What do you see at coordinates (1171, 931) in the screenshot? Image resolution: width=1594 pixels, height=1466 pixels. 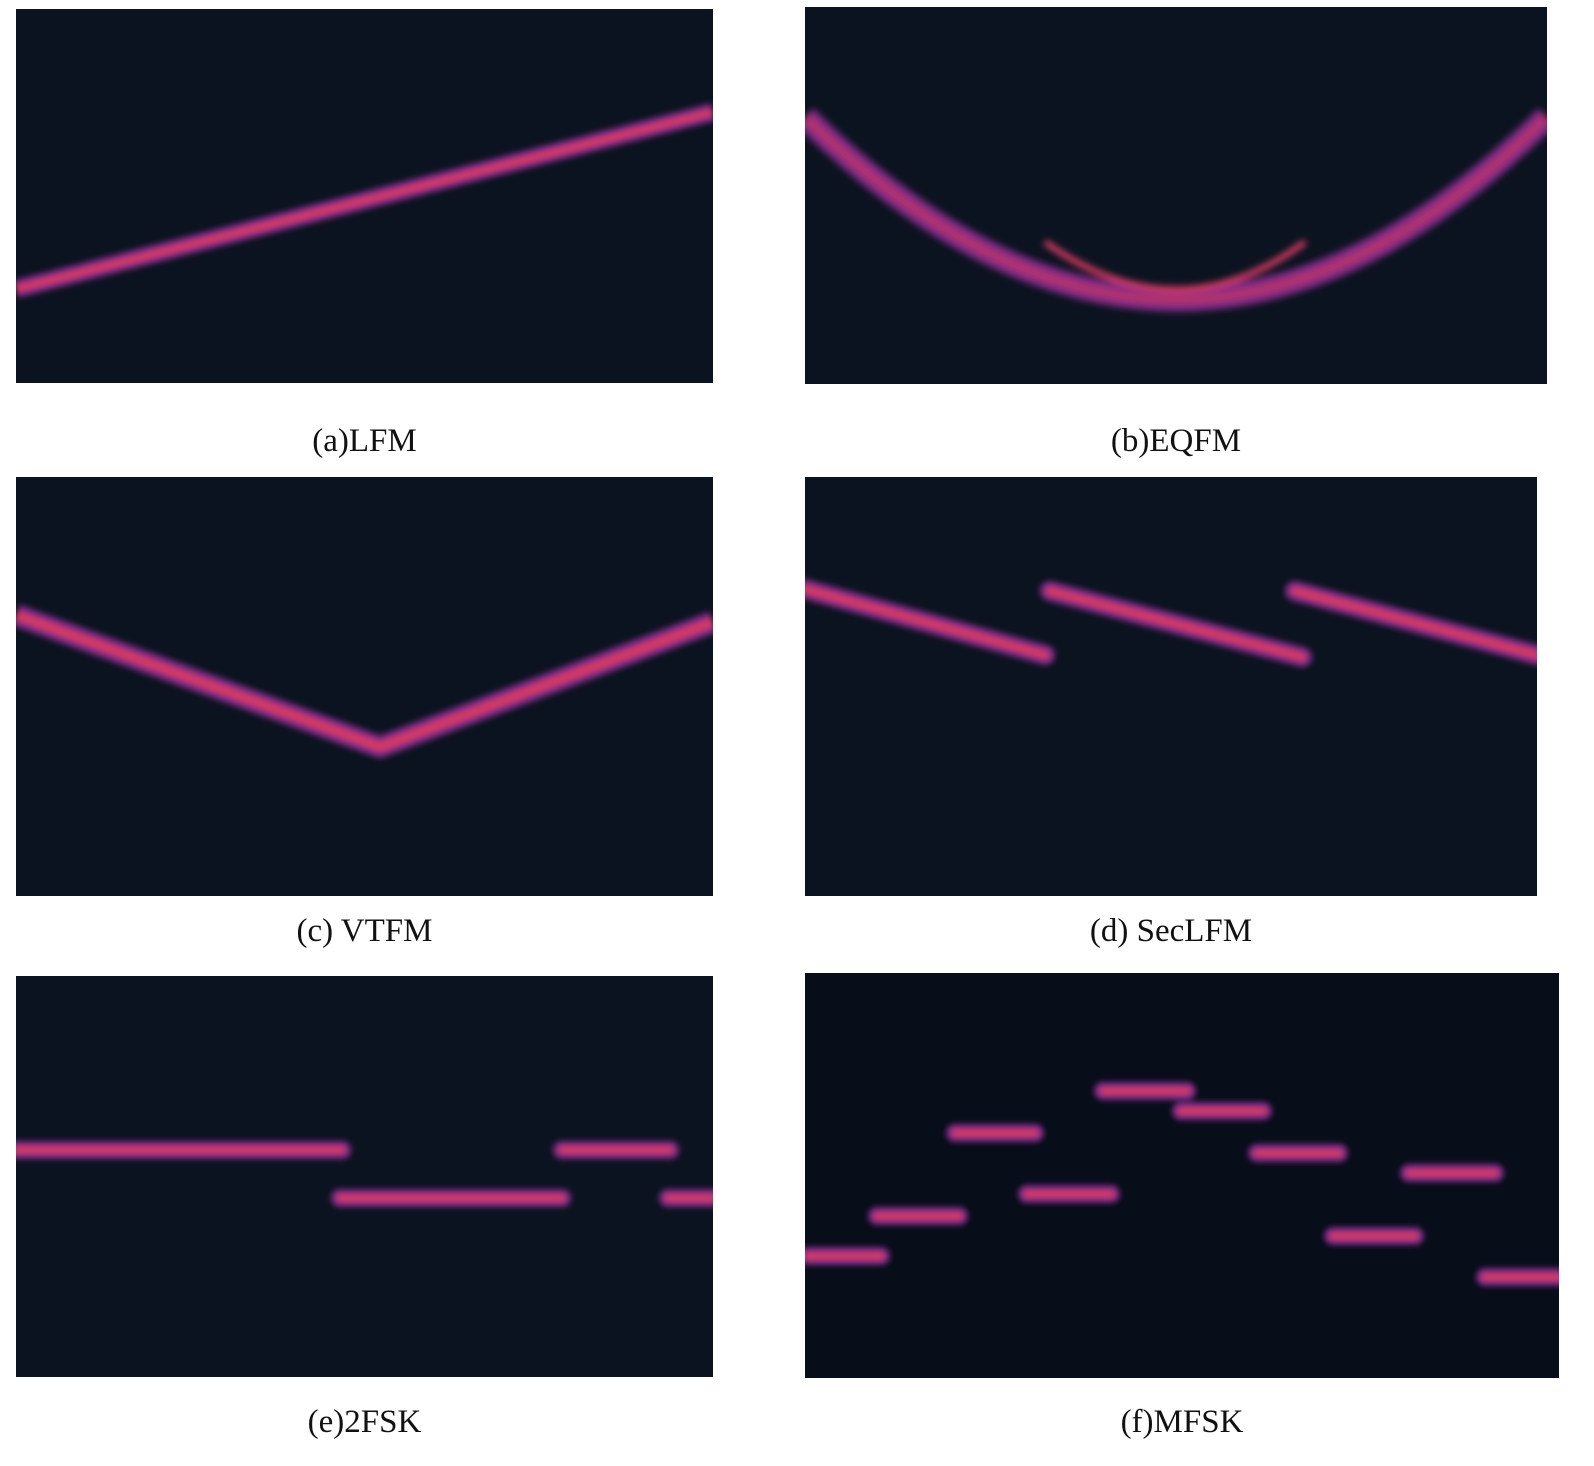 I see `caption-seclfm: (d) SecLFM` at bounding box center [1171, 931].